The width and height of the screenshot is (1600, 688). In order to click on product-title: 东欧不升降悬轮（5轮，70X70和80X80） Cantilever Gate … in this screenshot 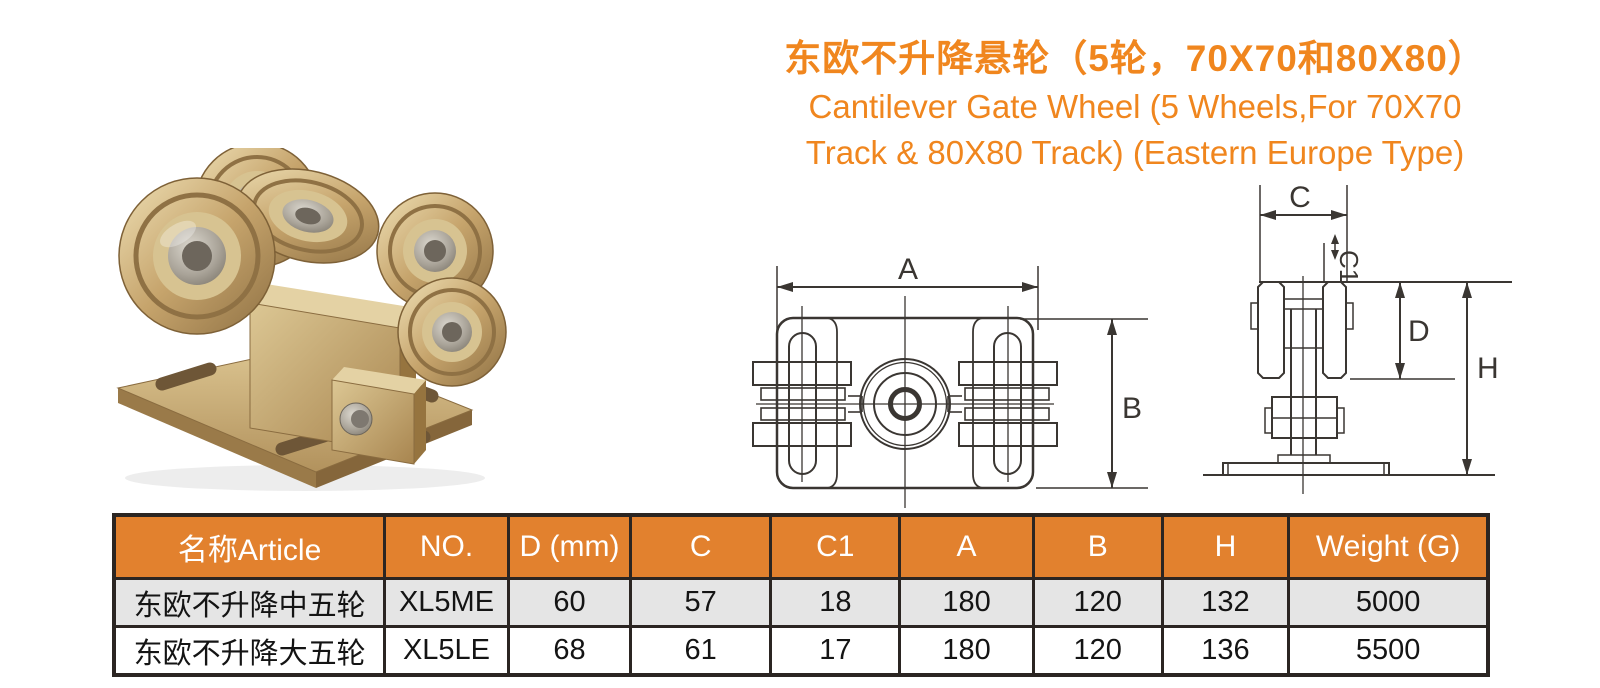, I will do `click(1135, 105)`.